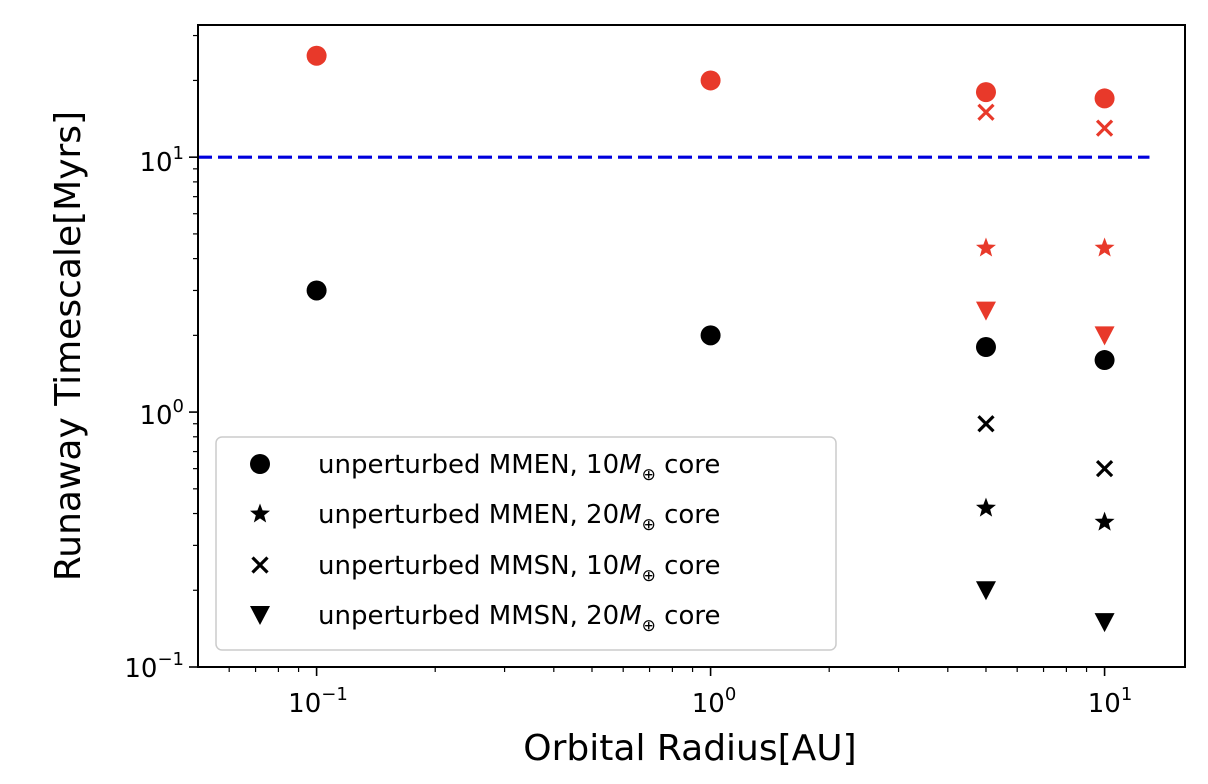 This screenshot has width=1208, height=784. What do you see at coordinates (688, 566) in the screenshot?
I see `legend-label-2-post: core` at bounding box center [688, 566].